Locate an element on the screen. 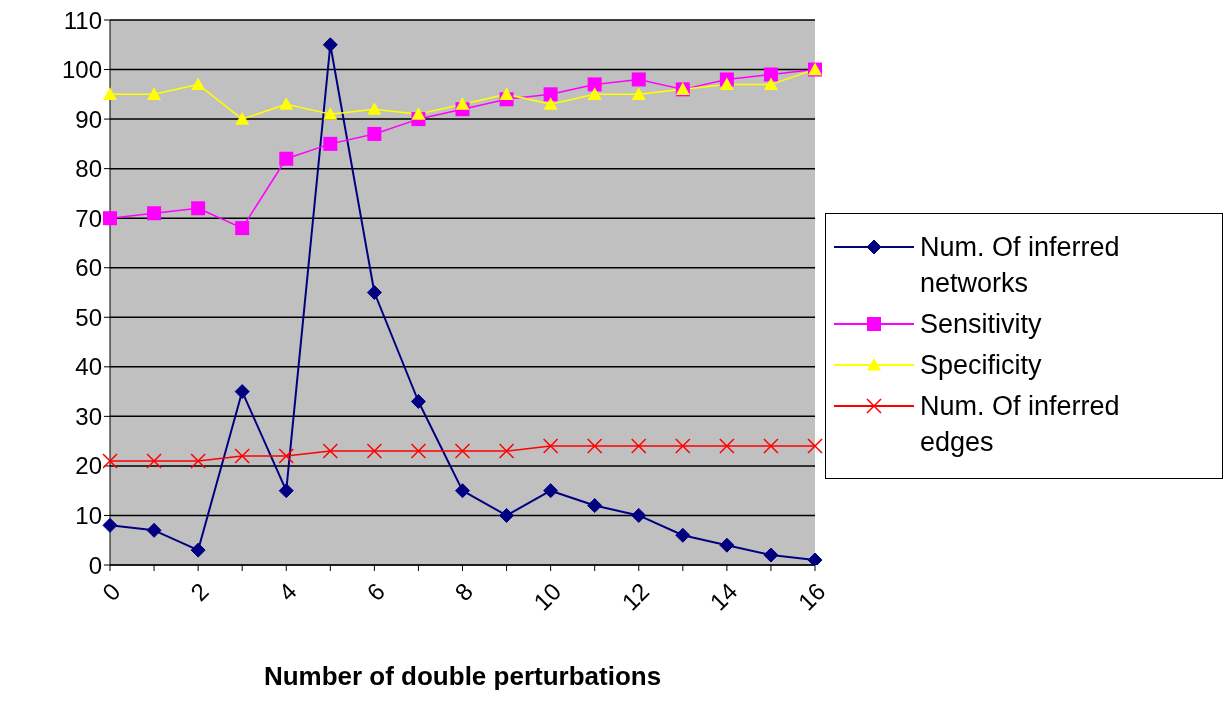 This screenshot has height=713, width=1231. x-tick-label: 4 is located at coordinates (287, 592).